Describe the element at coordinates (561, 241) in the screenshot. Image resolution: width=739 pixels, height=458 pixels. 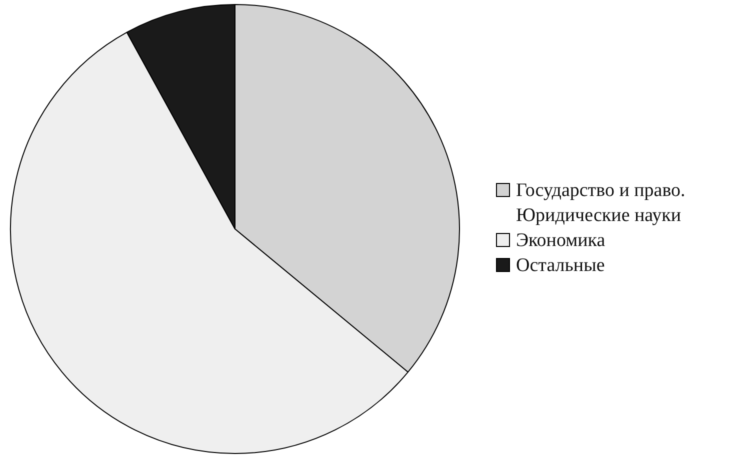
I see `legend-label: Экономика` at that location.